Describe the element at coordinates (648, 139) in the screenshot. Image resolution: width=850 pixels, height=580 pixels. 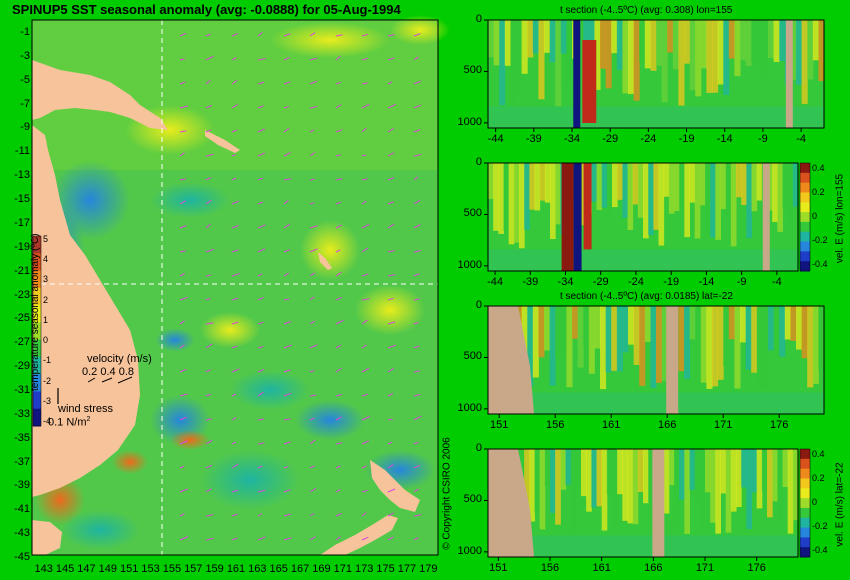
I see `panel-x-tick-label: -24` at that location.